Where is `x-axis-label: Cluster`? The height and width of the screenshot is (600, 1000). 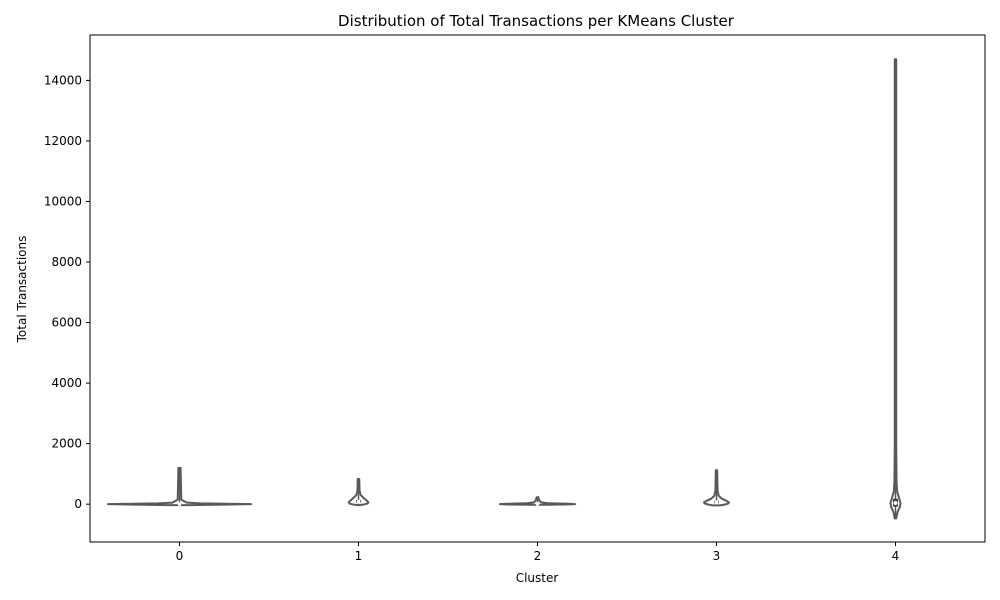
x-axis-label: Cluster is located at coordinates (537, 578).